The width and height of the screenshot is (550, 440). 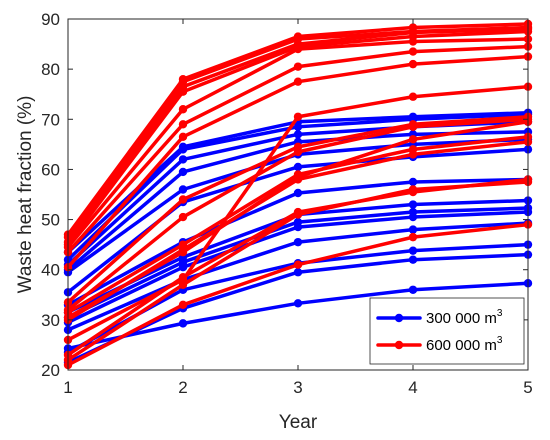 What do you see at coordinates (500, 313) in the screenshot?
I see `legend-label-300k-superscript: 3` at bounding box center [500, 313].